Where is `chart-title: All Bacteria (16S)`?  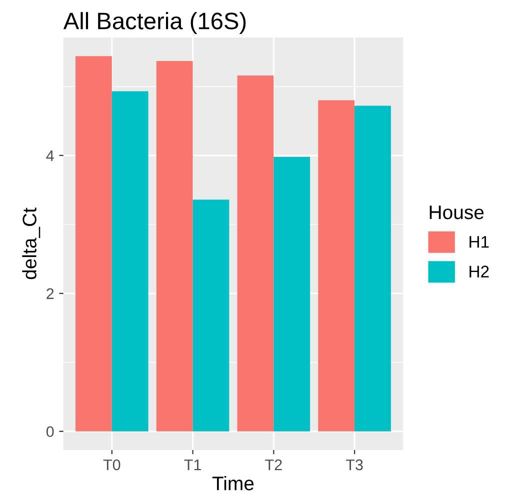
chart-title: All Bacteria (16S) is located at coordinates (154, 23).